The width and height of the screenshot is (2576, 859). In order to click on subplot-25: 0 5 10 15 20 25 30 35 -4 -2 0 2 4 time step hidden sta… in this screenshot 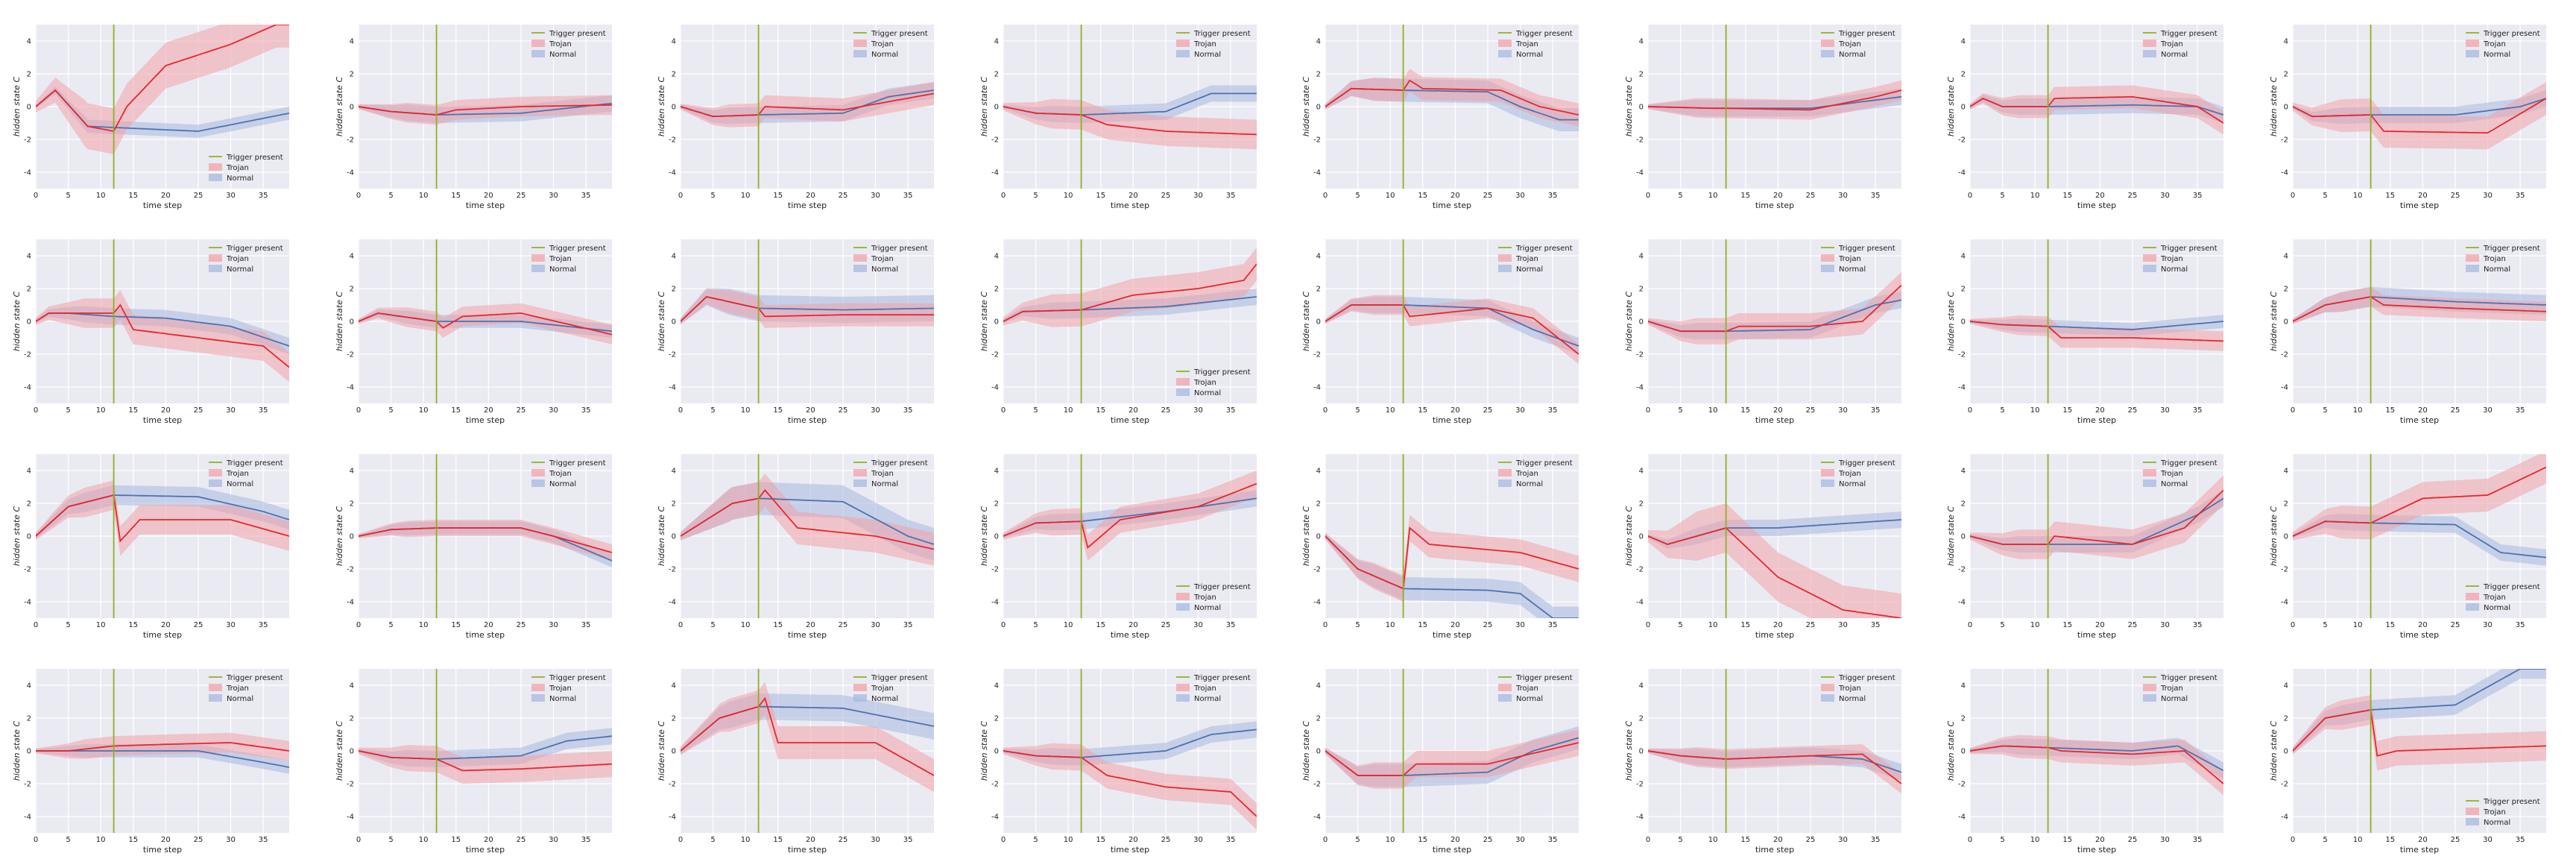, I will do `click(150, 762)`.